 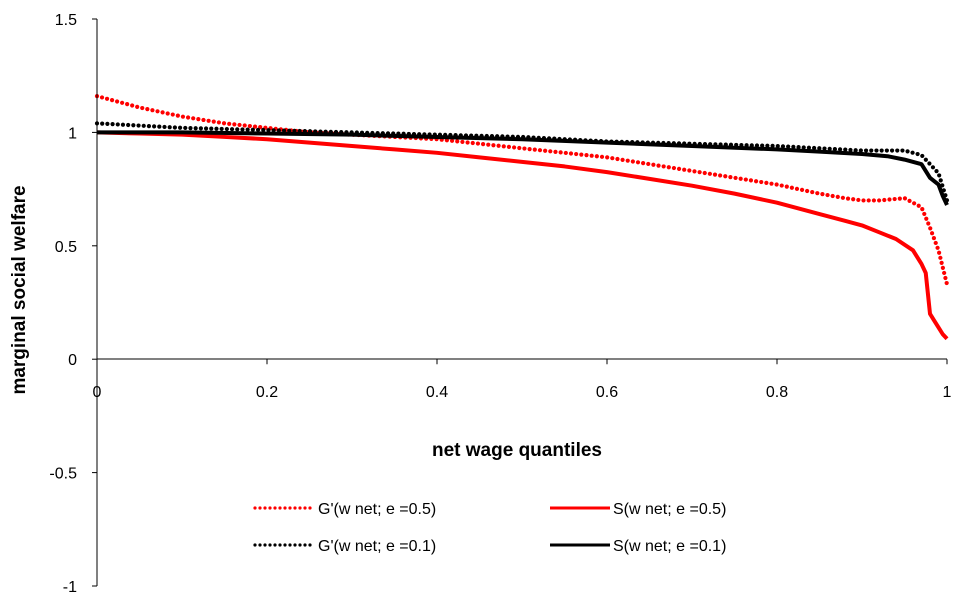 I want to click on x-tick-label: 0, so click(x=97, y=392).